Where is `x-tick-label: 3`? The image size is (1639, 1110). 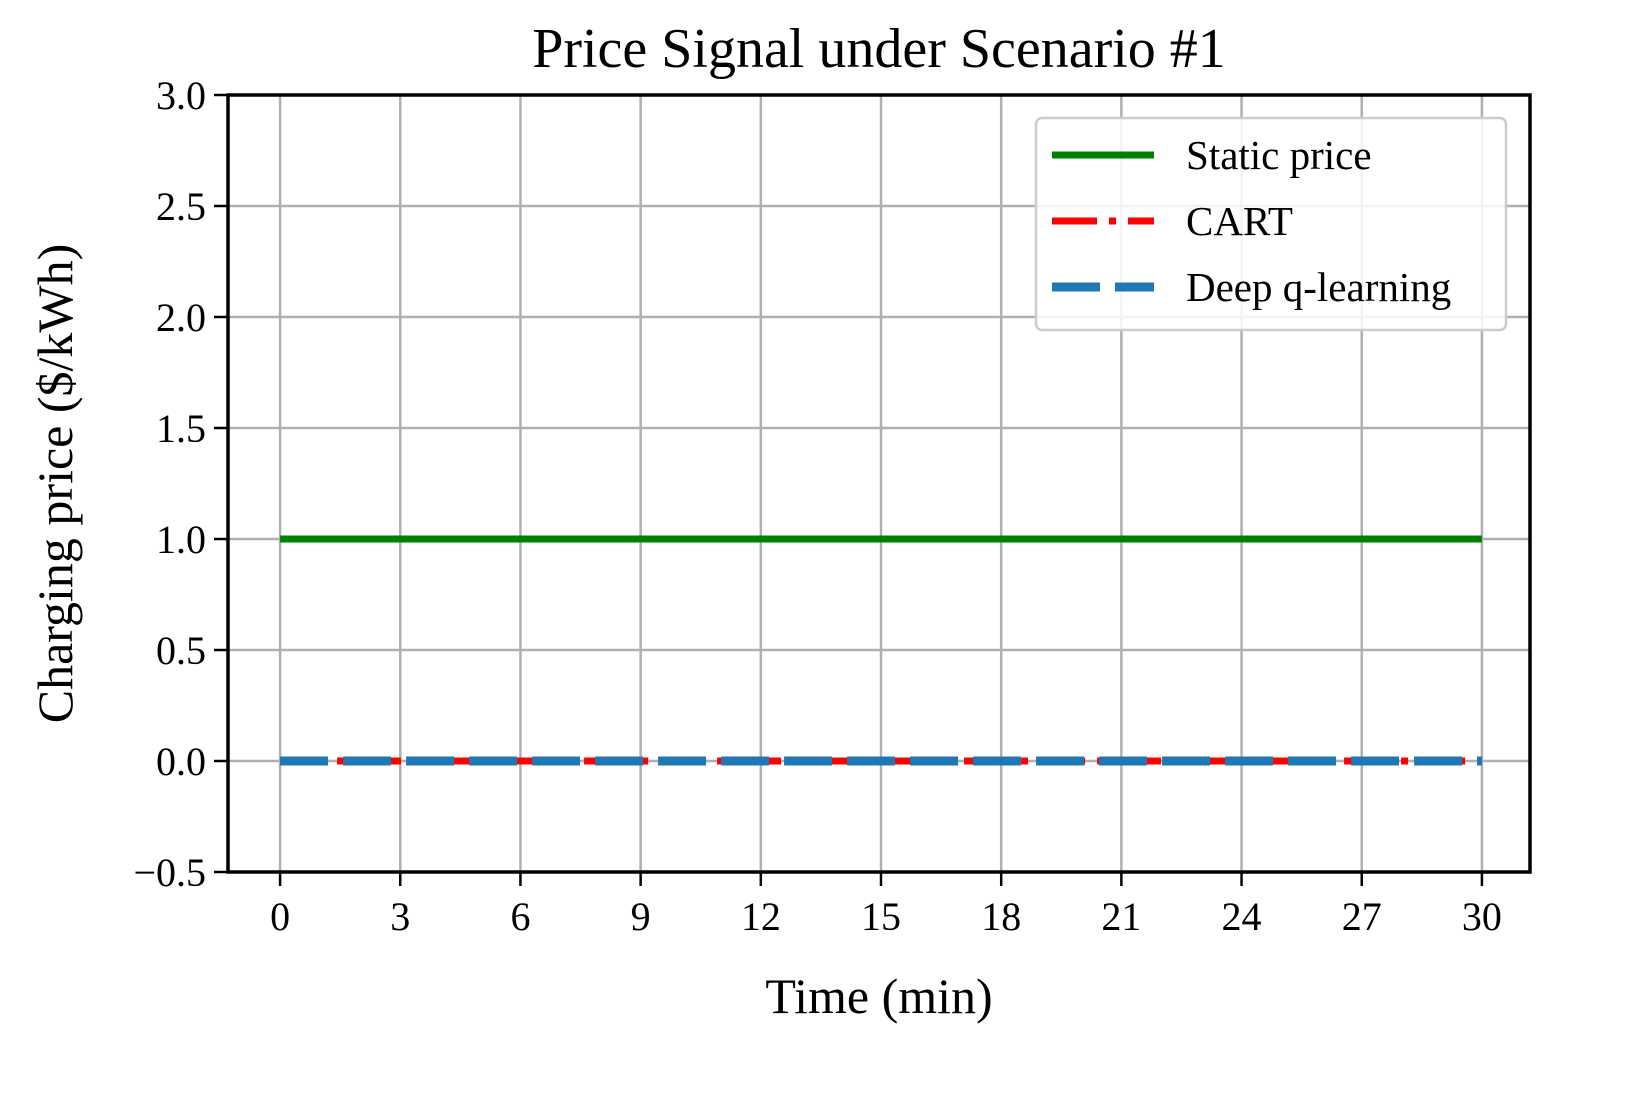 x-tick-label: 3 is located at coordinates (400, 916).